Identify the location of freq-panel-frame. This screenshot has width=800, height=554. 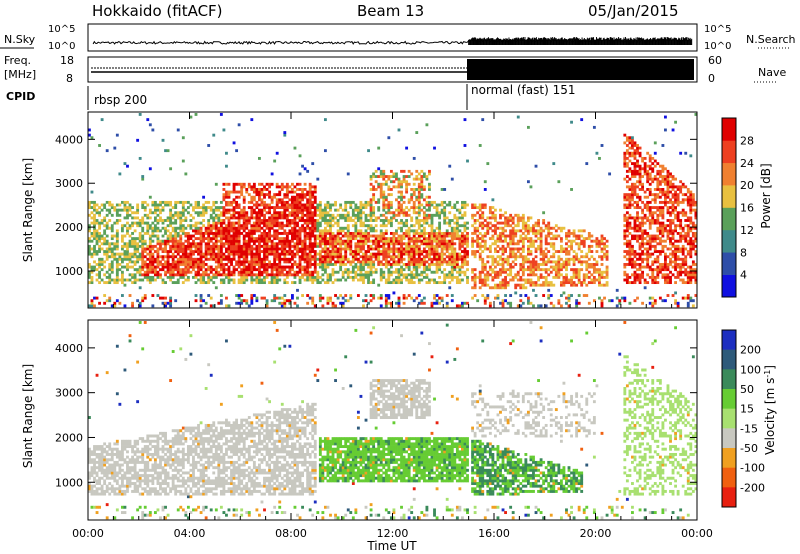
(392, 69).